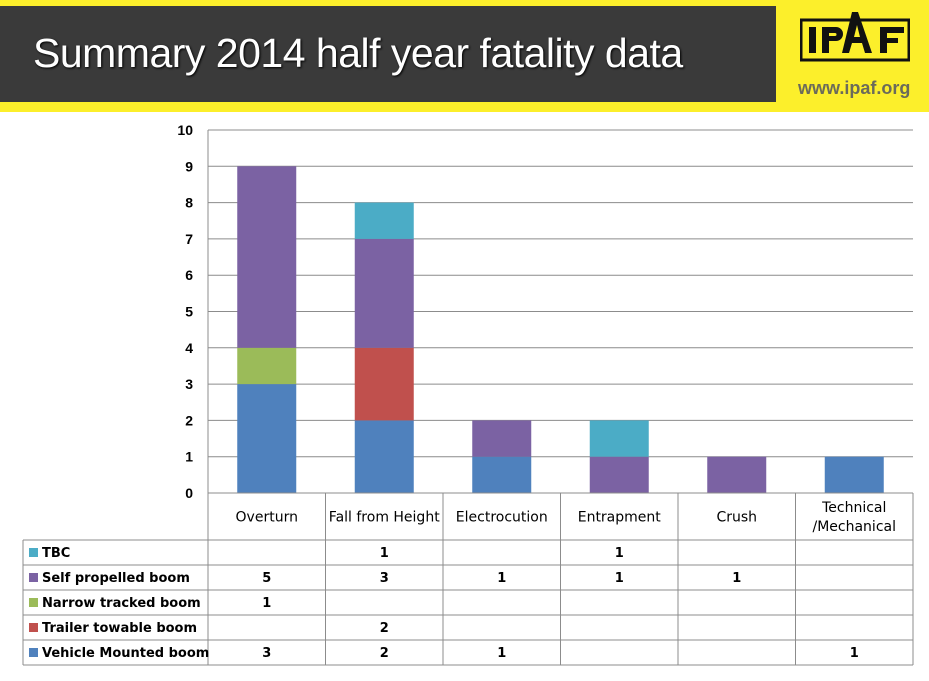 The width and height of the screenshot is (929, 681). I want to click on legend-label: Trailer towable boom, so click(119, 628).